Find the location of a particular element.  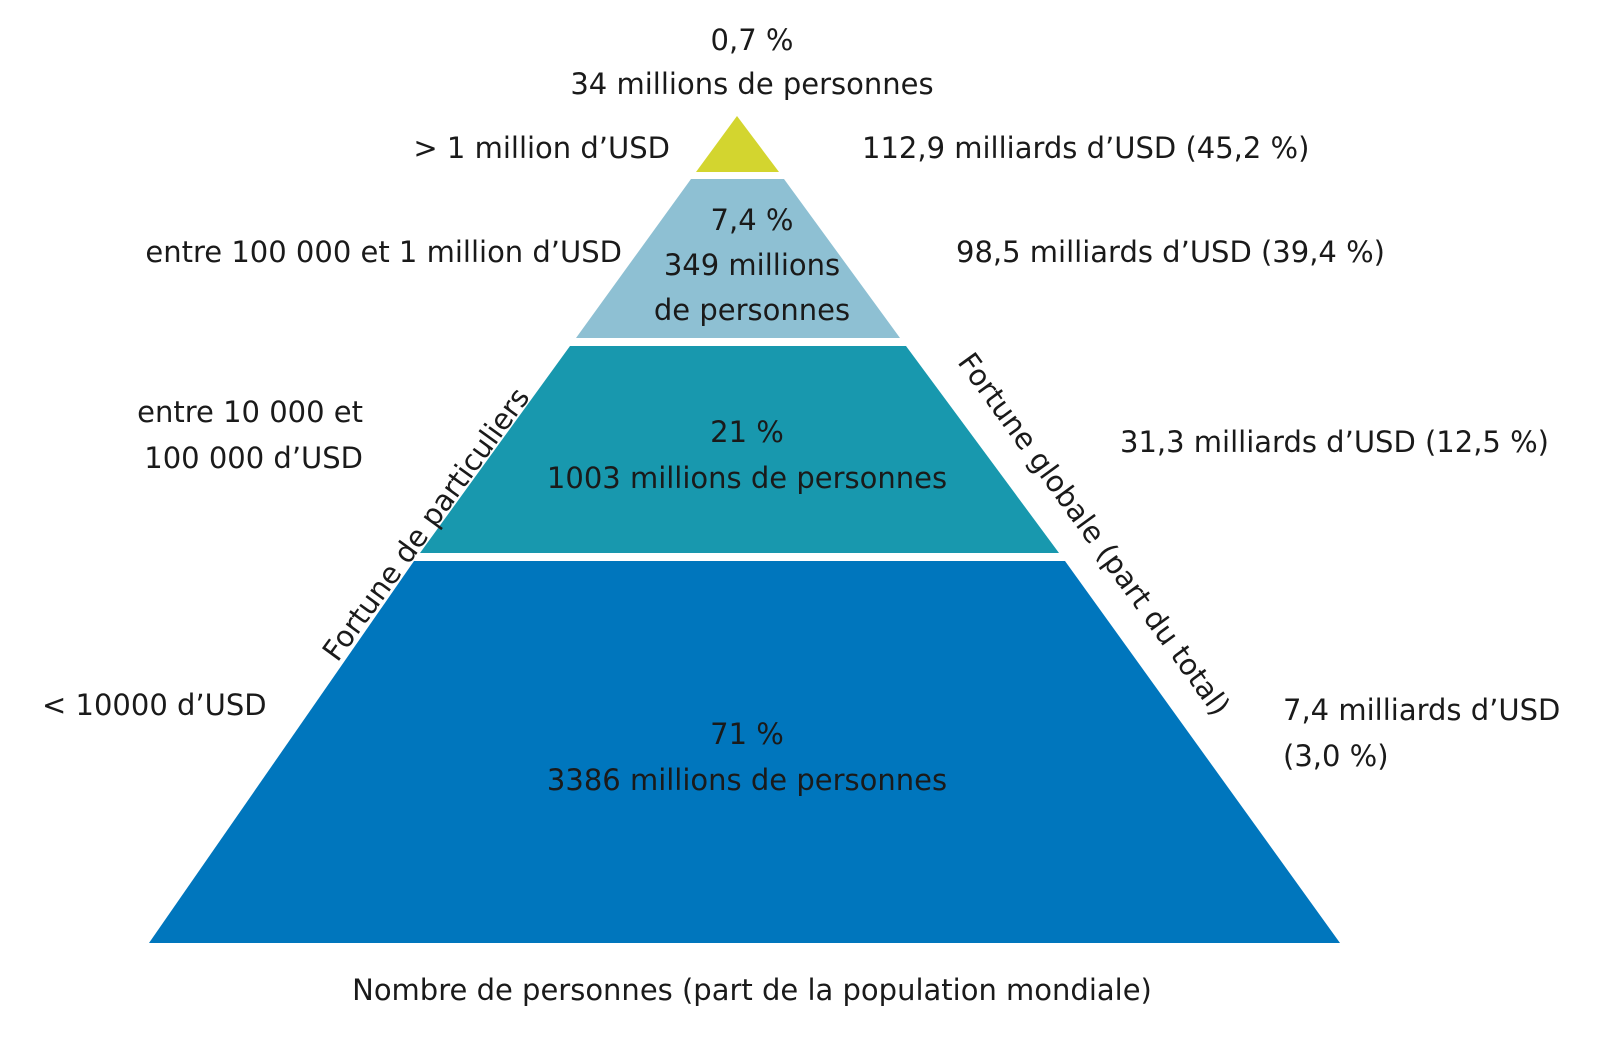

tier-base-share: 71 % is located at coordinates (747, 734).